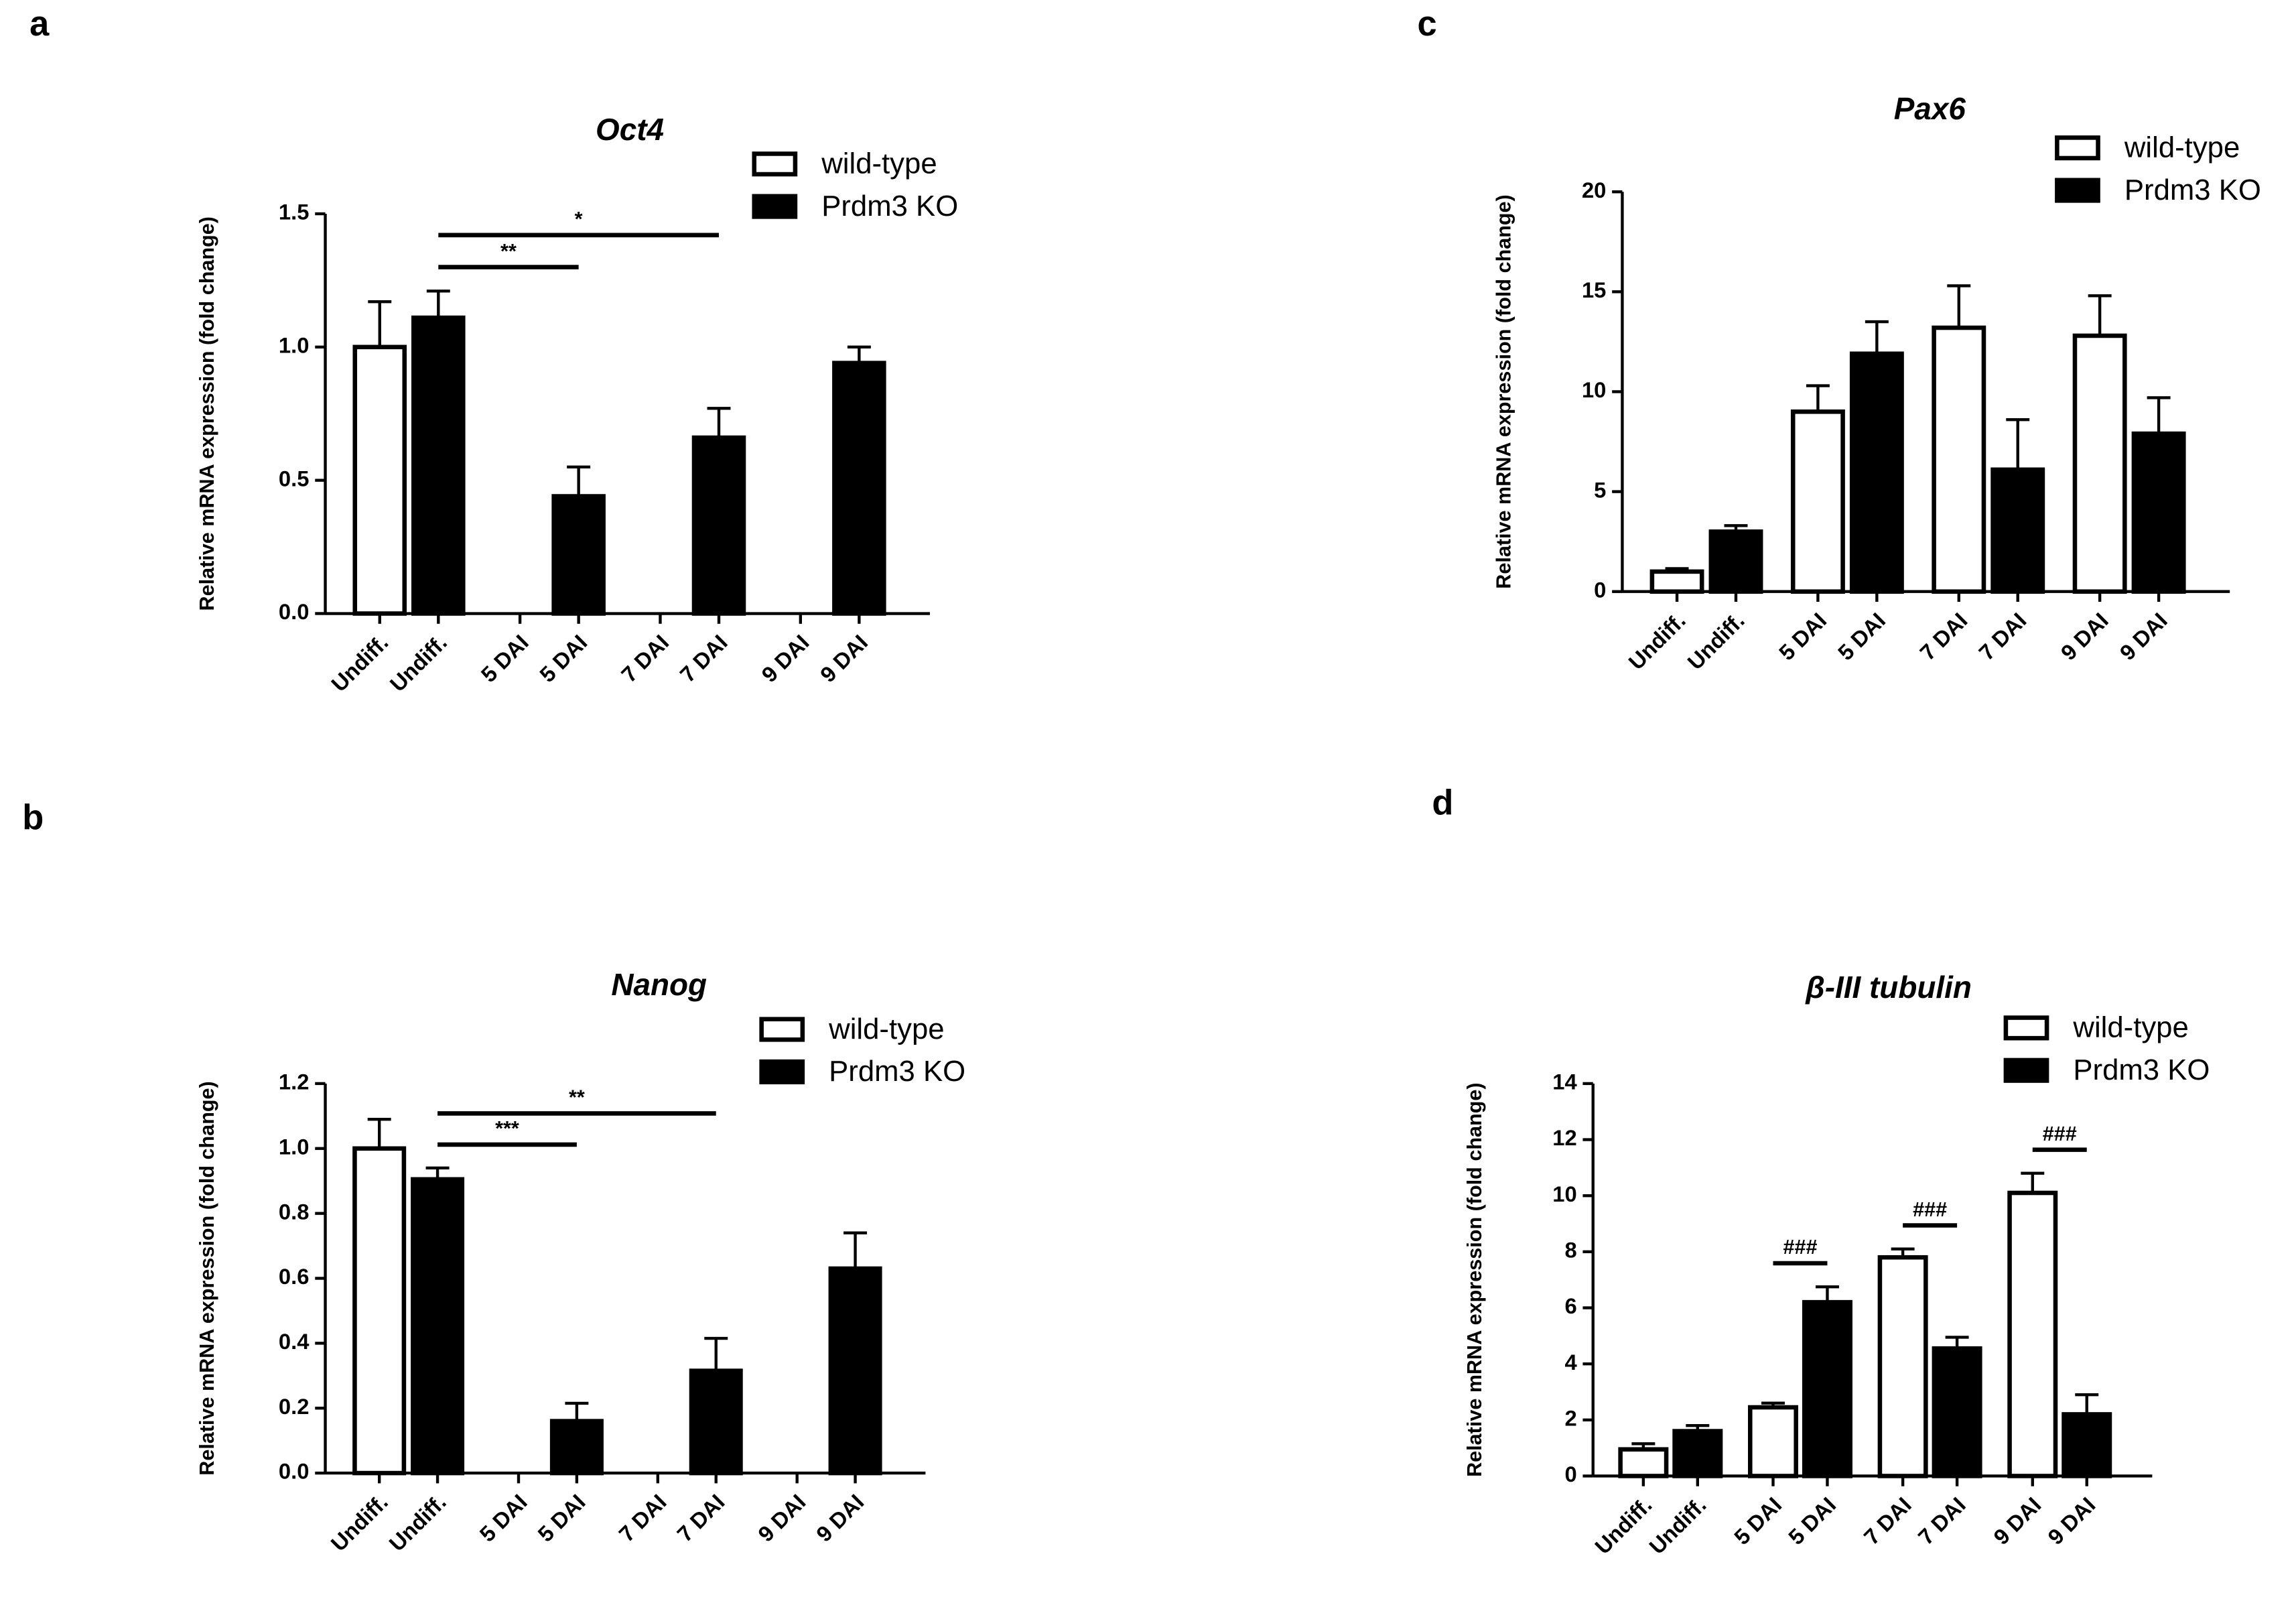 The image size is (2296, 1599). What do you see at coordinates (294, 1211) in the screenshot?
I see `y-tick-label: 0.8` at bounding box center [294, 1211].